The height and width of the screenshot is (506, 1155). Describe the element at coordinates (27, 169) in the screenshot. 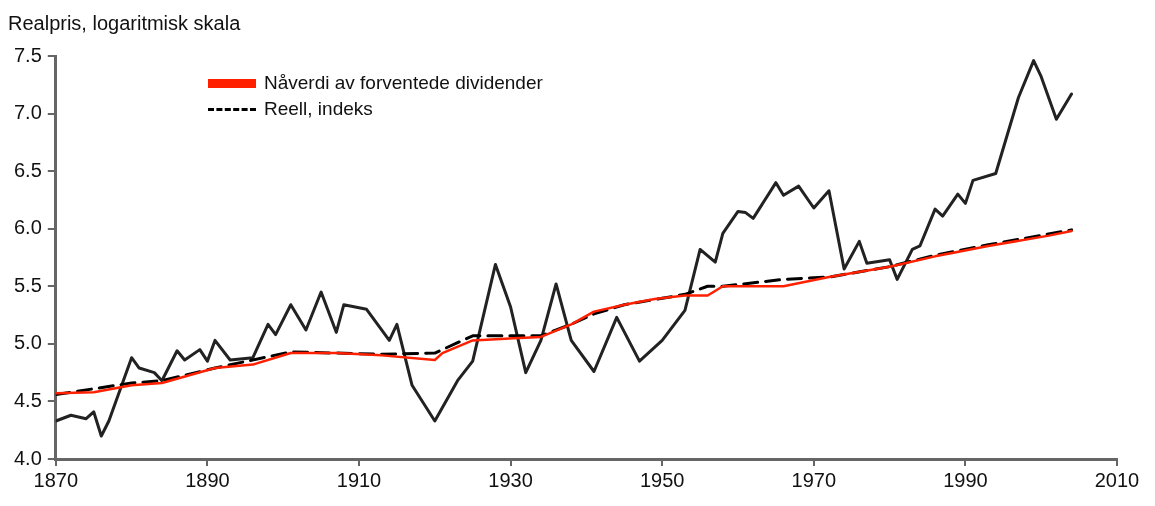

I see `y-tick-label: 6.5` at that location.